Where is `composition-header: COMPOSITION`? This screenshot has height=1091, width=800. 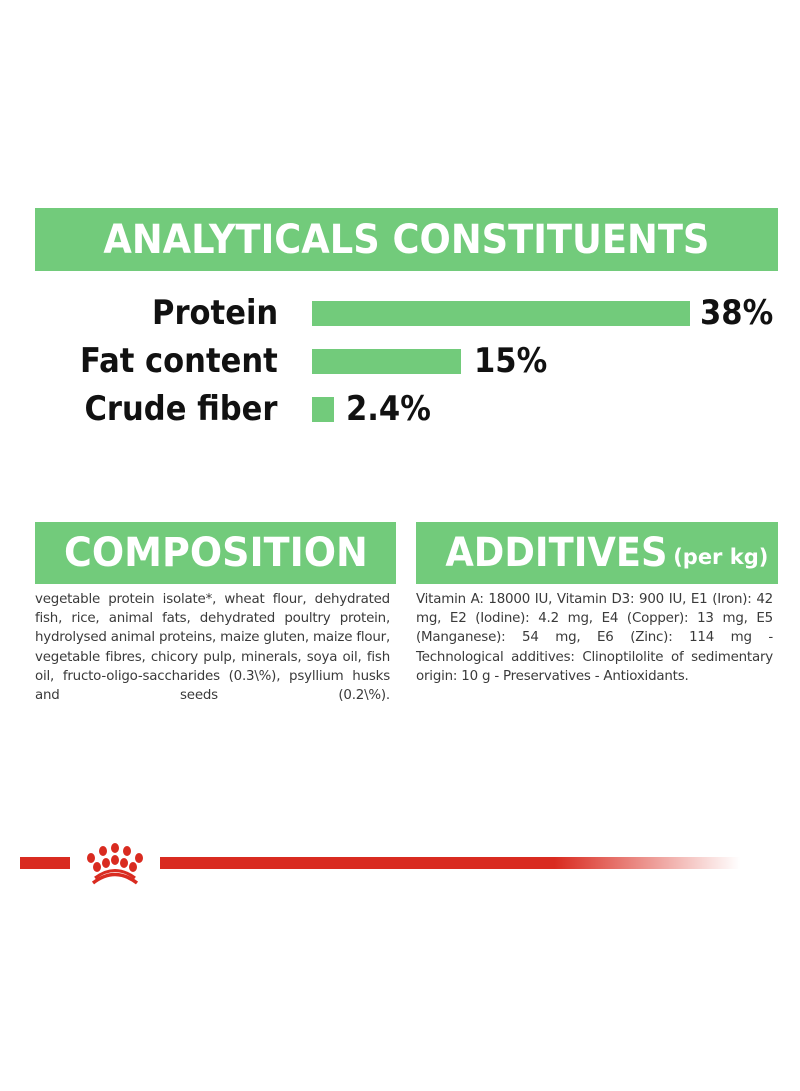
composition-header: COMPOSITION is located at coordinates (215, 553).